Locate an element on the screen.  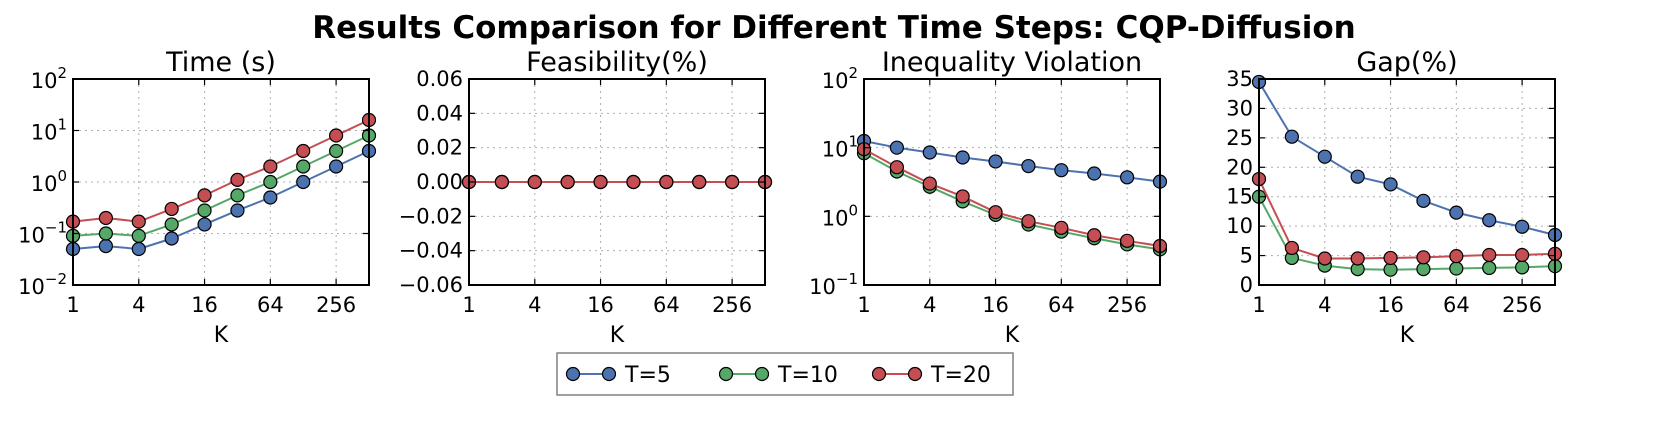
legend-entry-t10: T=10 is located at coordinates (778, 375).